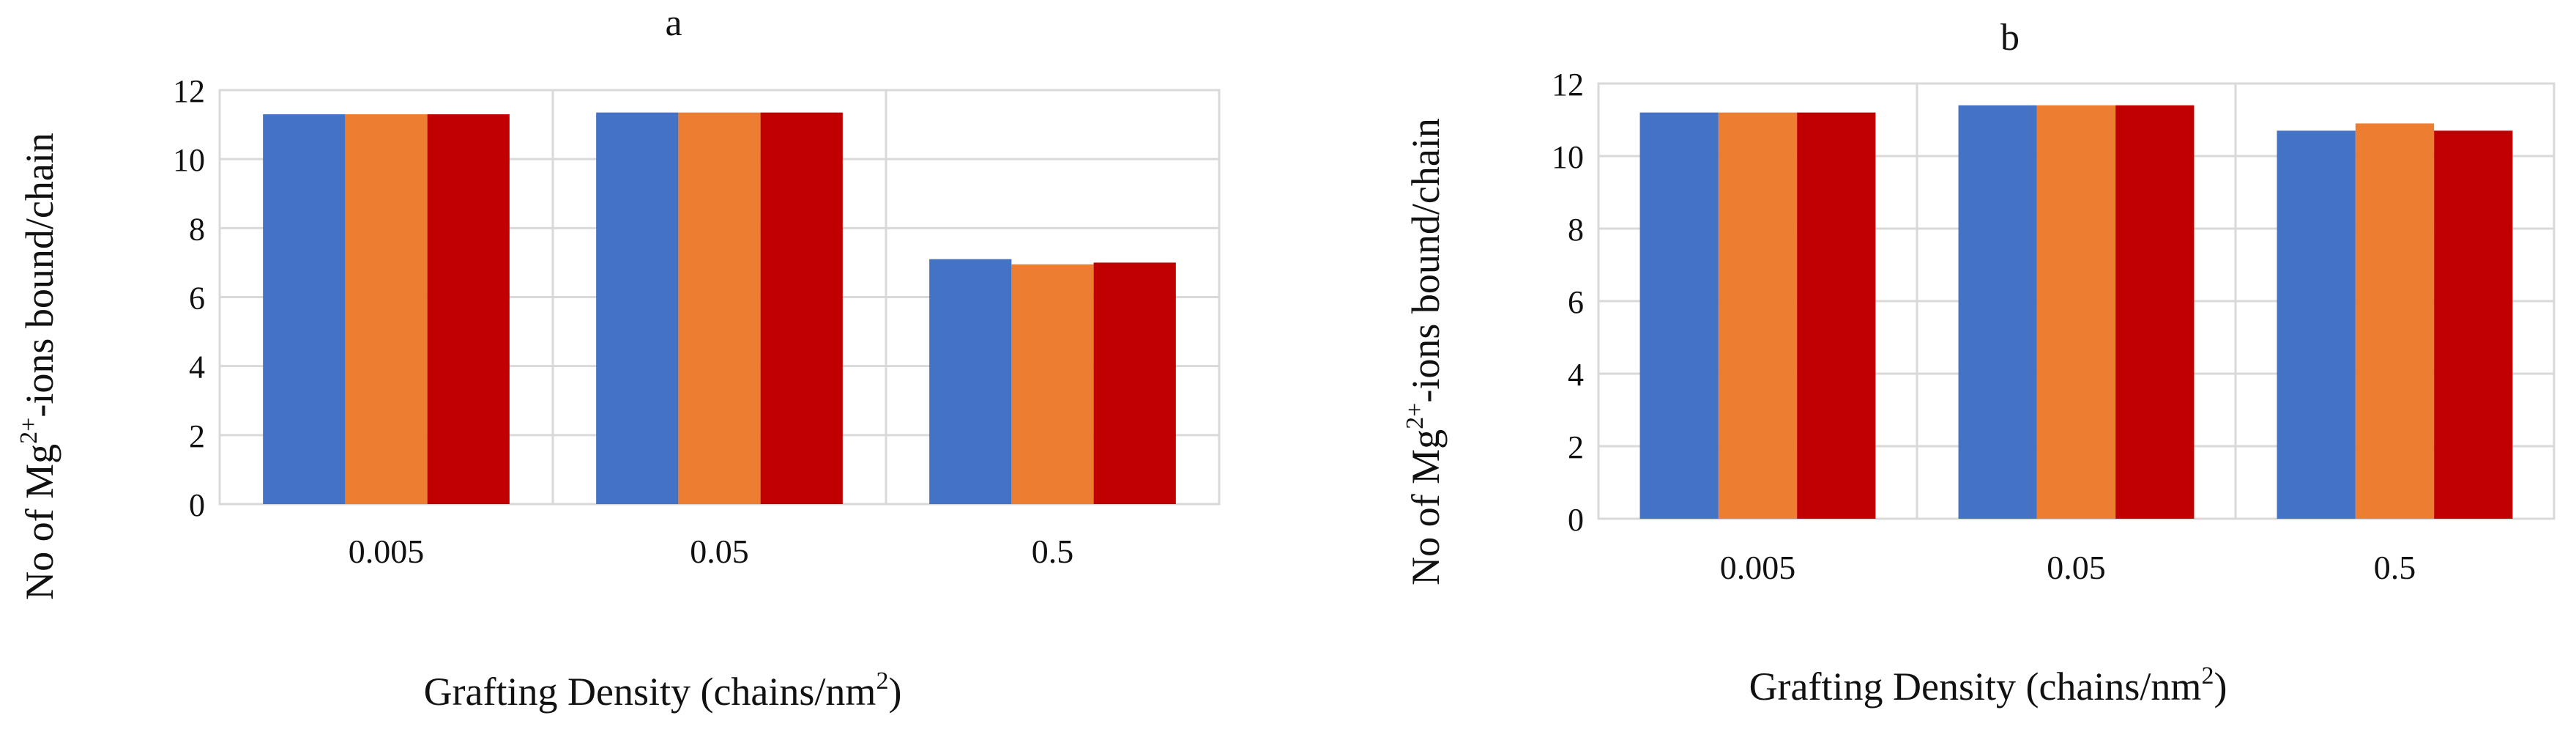 The image size is (2576, 740). What do you see at coordinates (197, 299) in the screenshot?
I see `chart-a-y-tick-label: 6` at bounding box center [197, 299].